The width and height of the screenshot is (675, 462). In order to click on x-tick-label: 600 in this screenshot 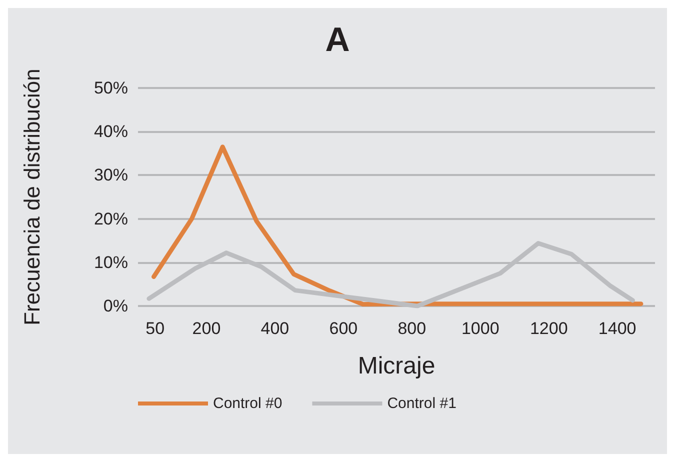, I will do `click(343, 328)`.